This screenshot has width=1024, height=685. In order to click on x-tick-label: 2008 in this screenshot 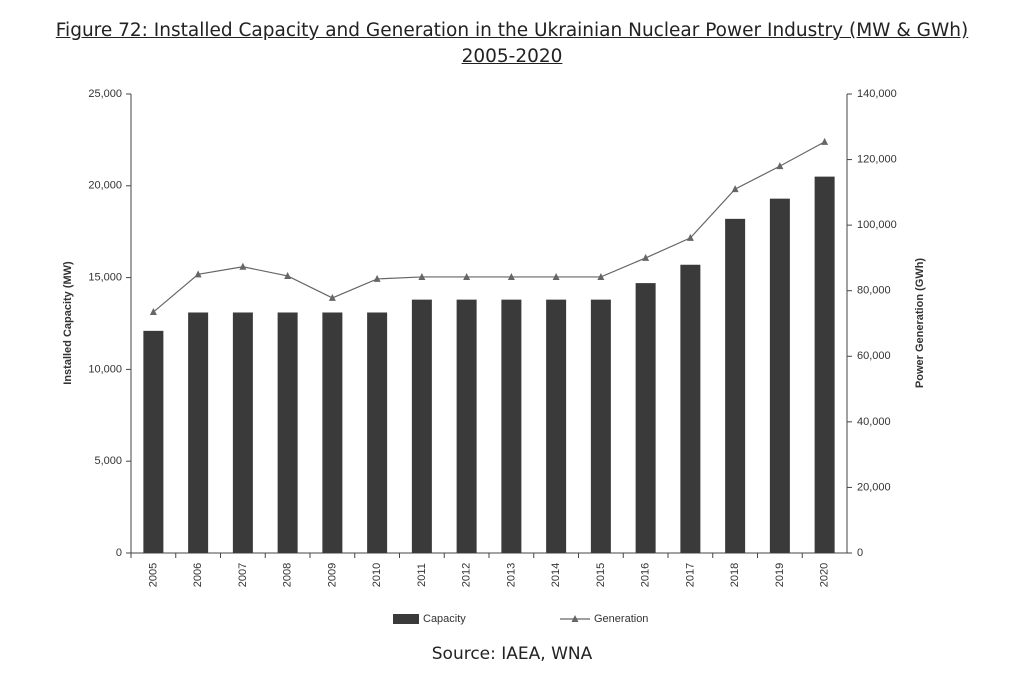, I will do `click(288, 575)`.